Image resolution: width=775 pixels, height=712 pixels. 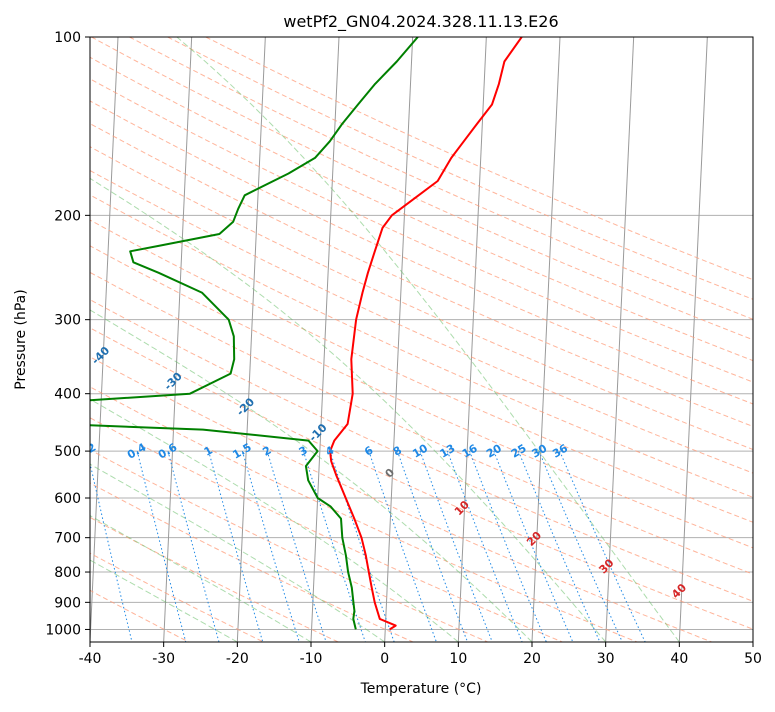 I want to click on y-tick-label: 900, so click(x=67, y=603).